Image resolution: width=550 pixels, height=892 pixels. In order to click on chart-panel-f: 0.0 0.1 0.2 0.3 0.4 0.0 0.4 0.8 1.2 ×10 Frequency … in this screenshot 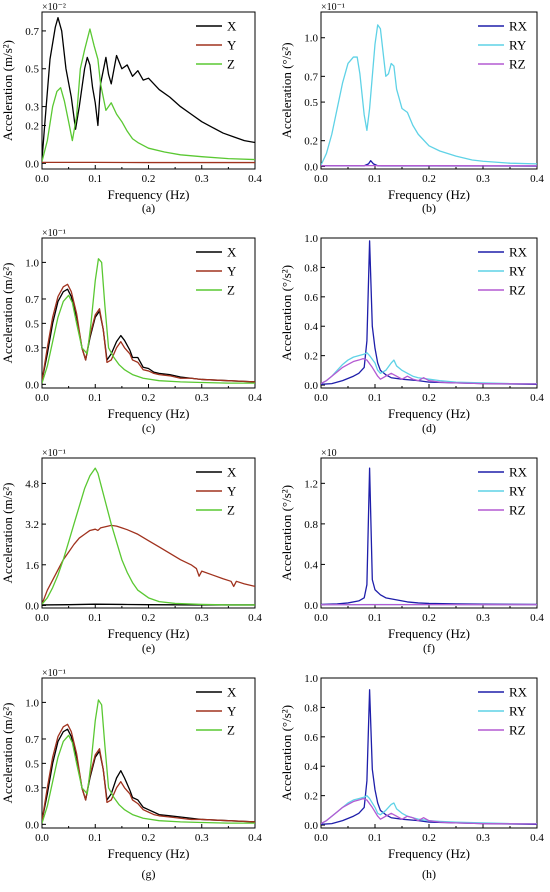, I will do `click(411, 551)`.